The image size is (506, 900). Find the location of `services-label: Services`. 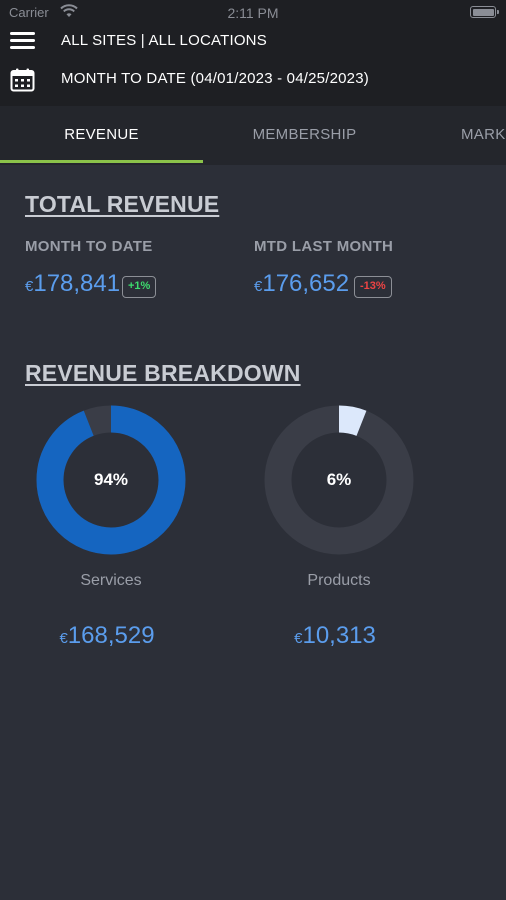

services-label: Services is located at coordinates (111, 580).